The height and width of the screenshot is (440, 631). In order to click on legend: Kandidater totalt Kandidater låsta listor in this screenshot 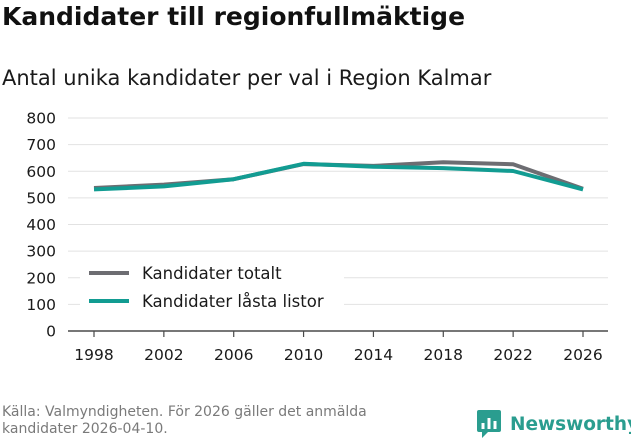, I will do `click(212, 288)`.